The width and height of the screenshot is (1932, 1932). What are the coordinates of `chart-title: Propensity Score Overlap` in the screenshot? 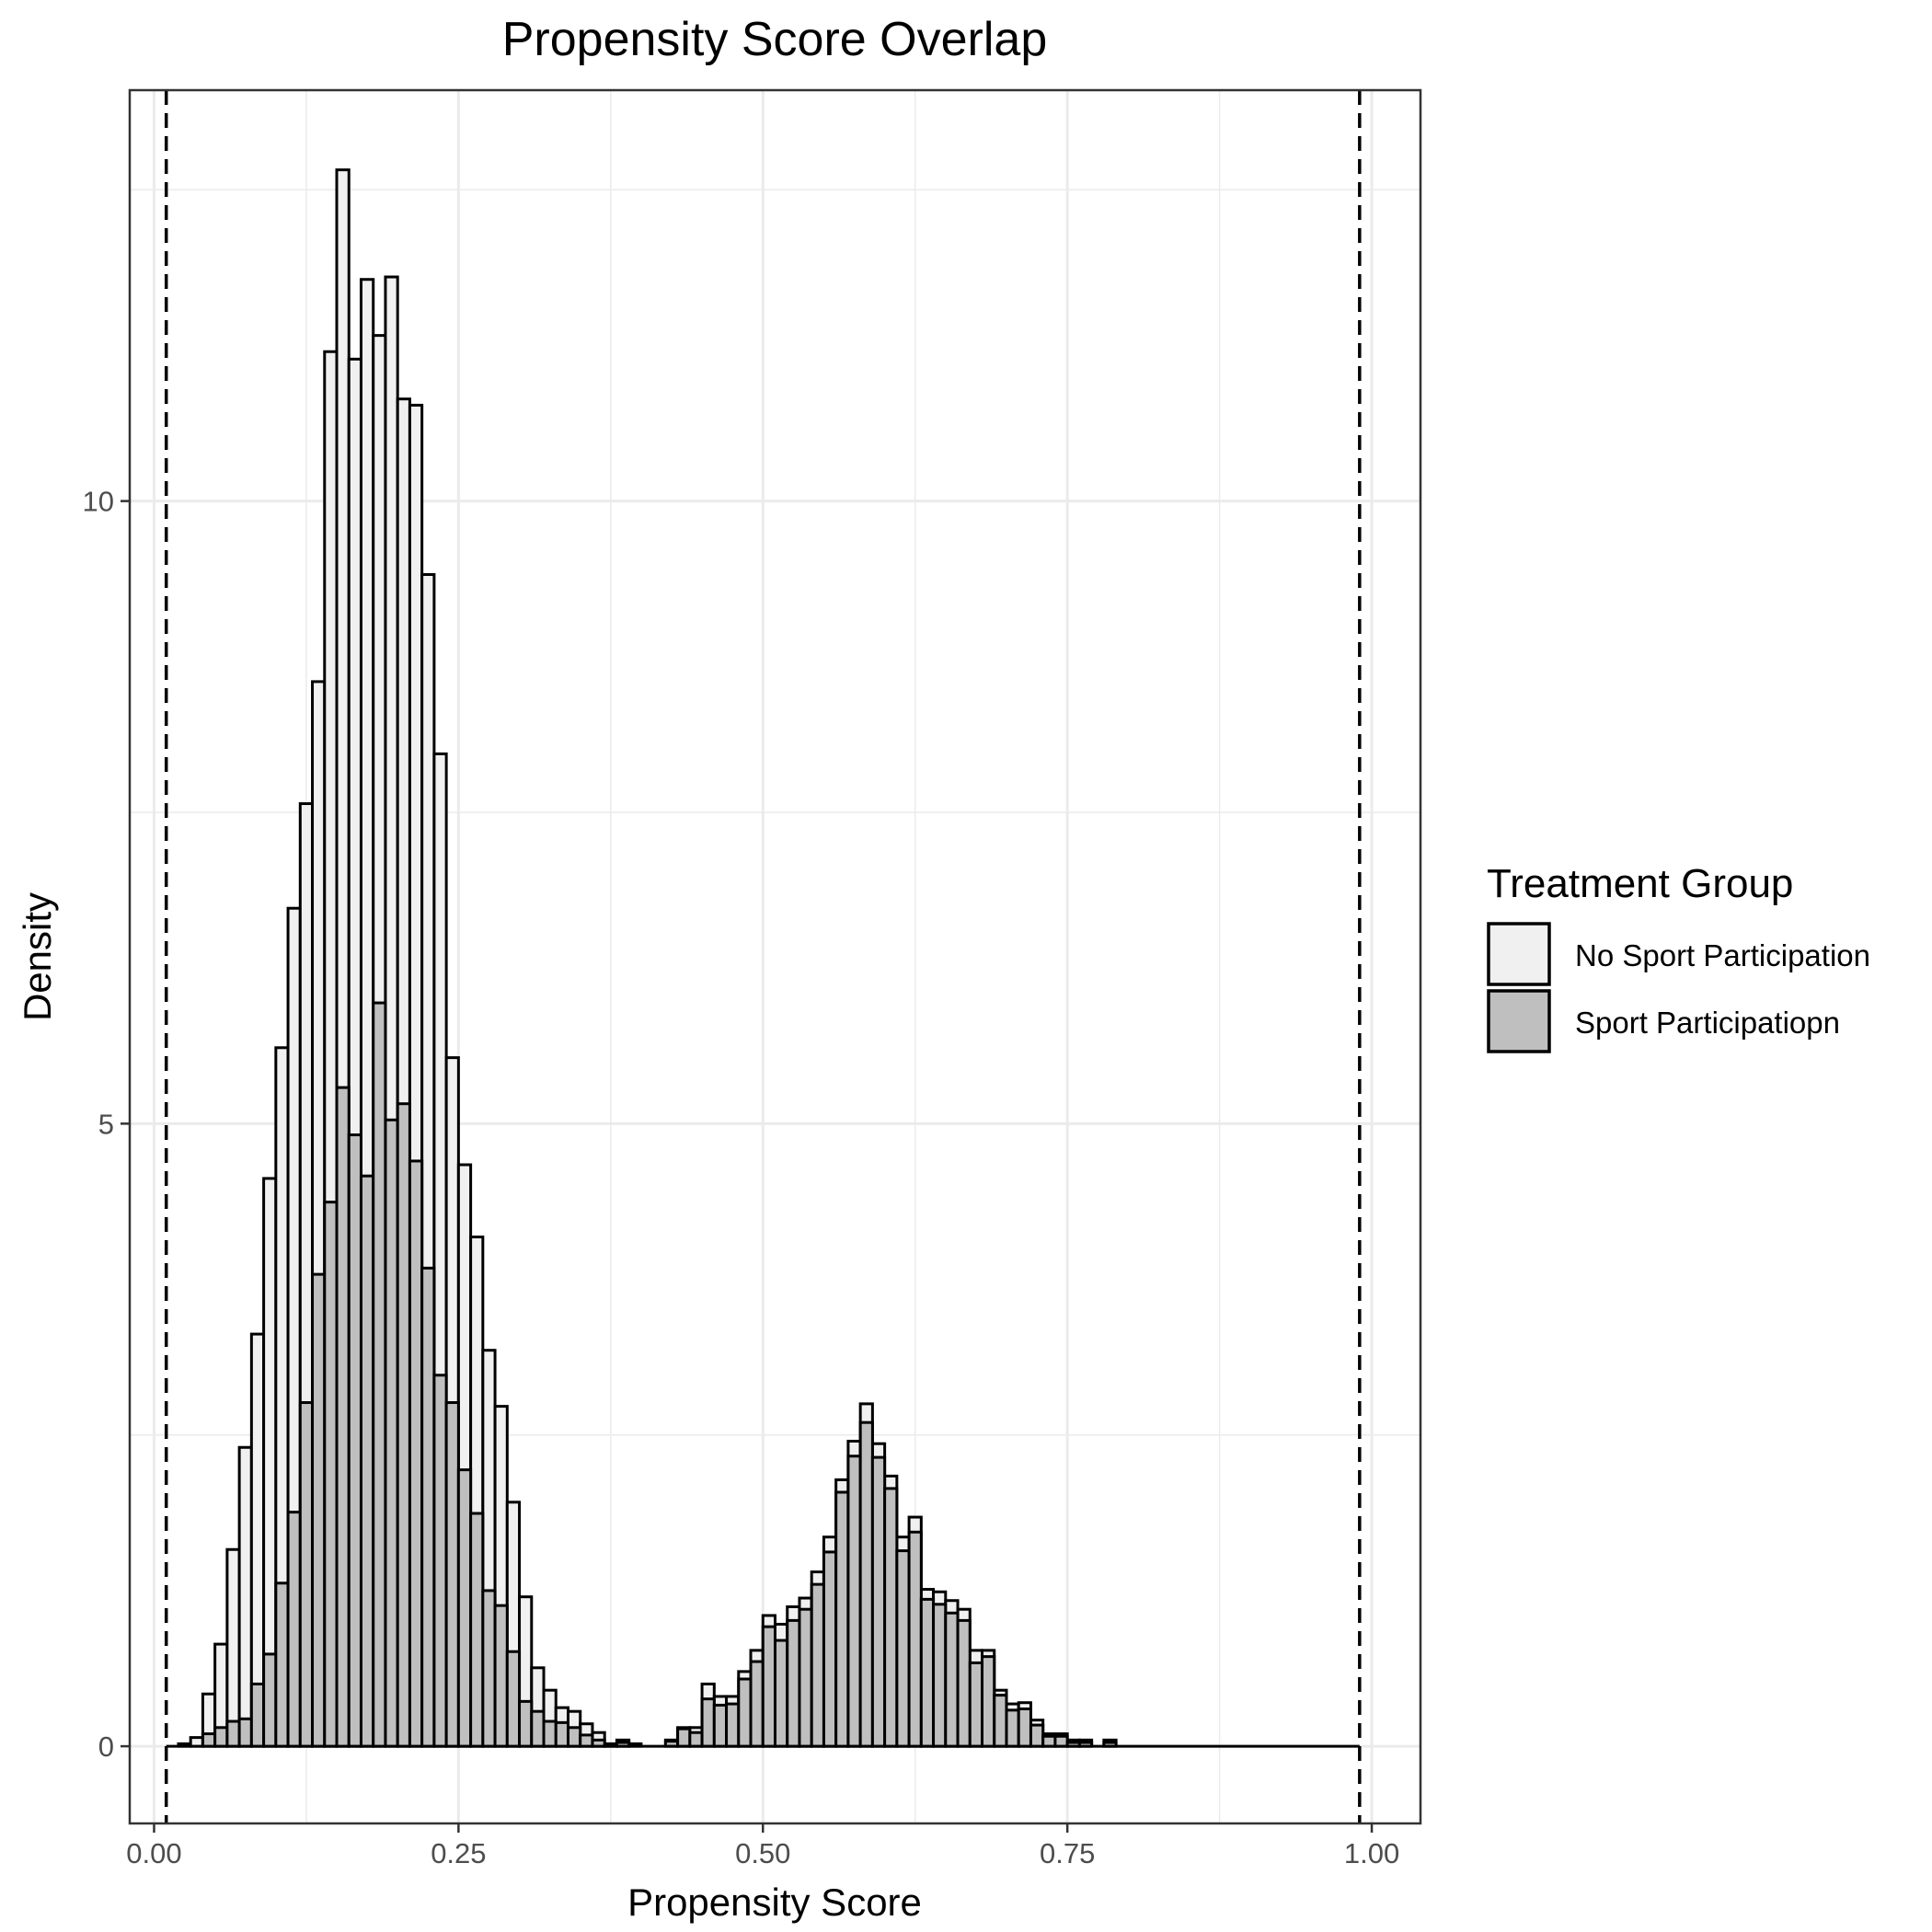 It's located at (775, 39).